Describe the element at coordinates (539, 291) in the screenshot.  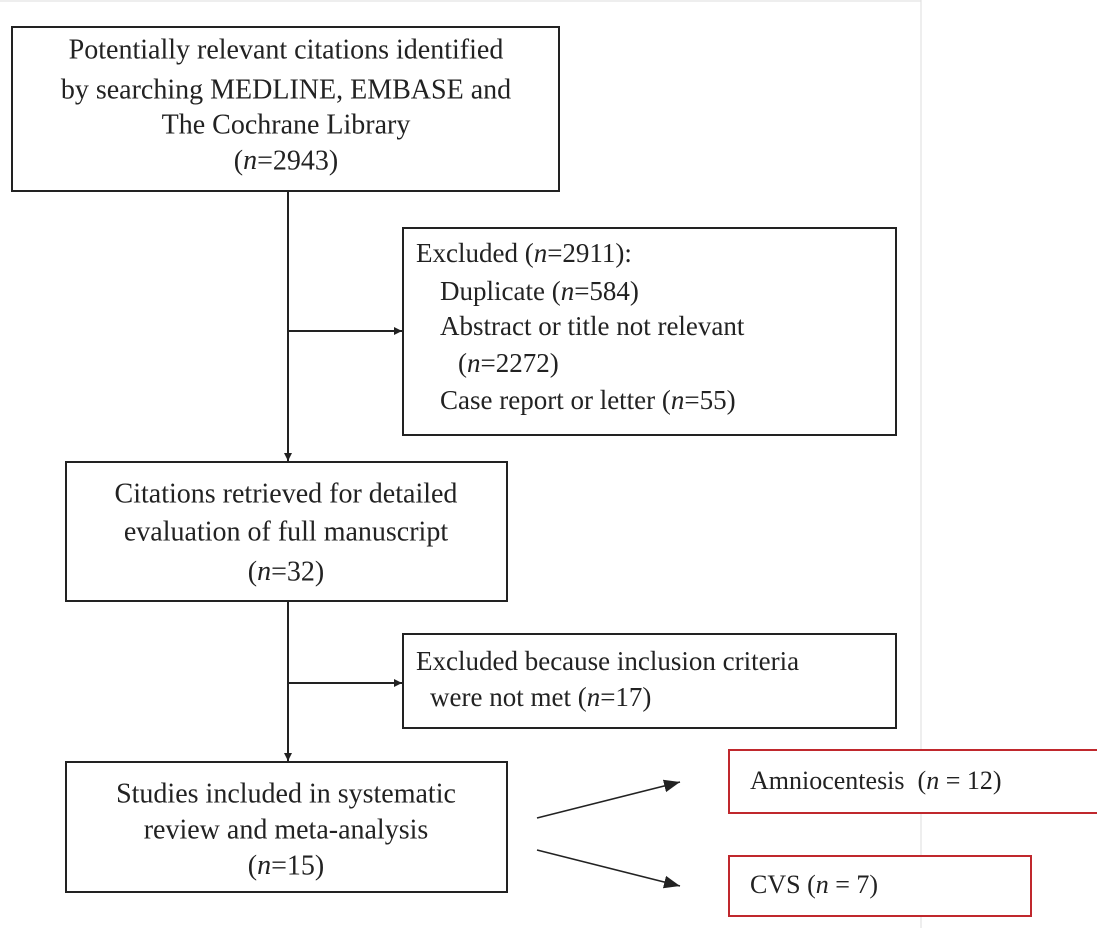
I see `node-text: Duplicate (n=584)` at that location.